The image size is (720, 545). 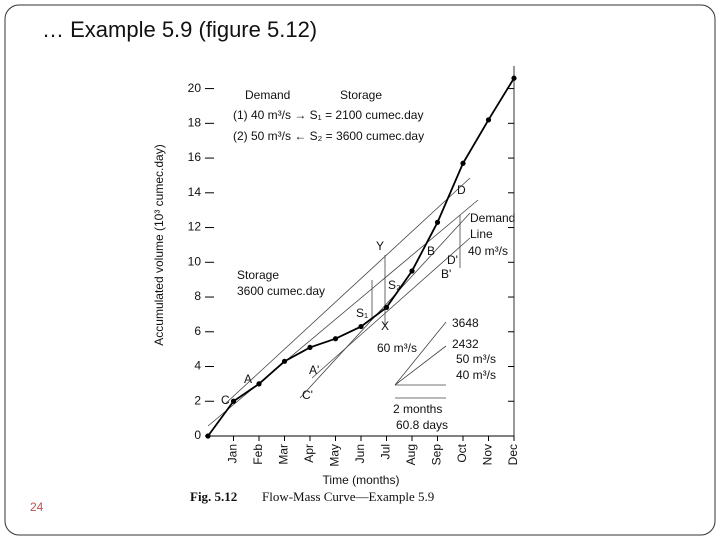 What do you see at coordinates (465, 344) in the screenshot?
I see `annotation: 2432` at bounding box center [465, 344].